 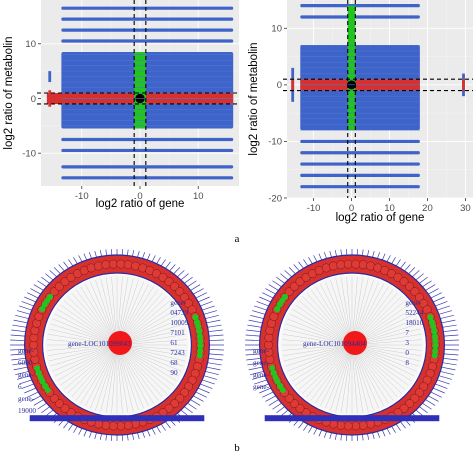 I want to click on green-point-cloud, so click(x=140, y=90).